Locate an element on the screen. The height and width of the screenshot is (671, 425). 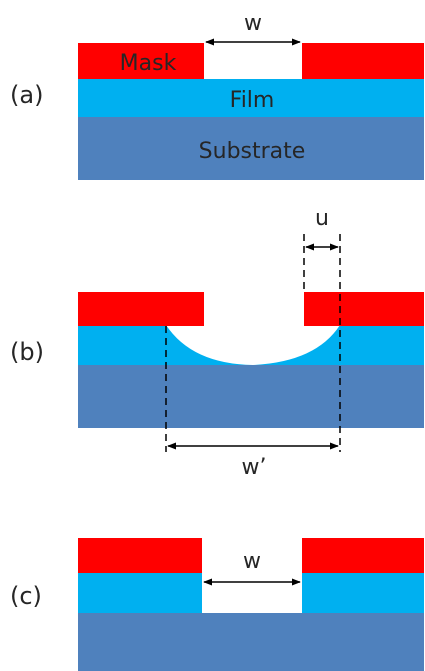
film-layer is located at coordinates (251, 98).